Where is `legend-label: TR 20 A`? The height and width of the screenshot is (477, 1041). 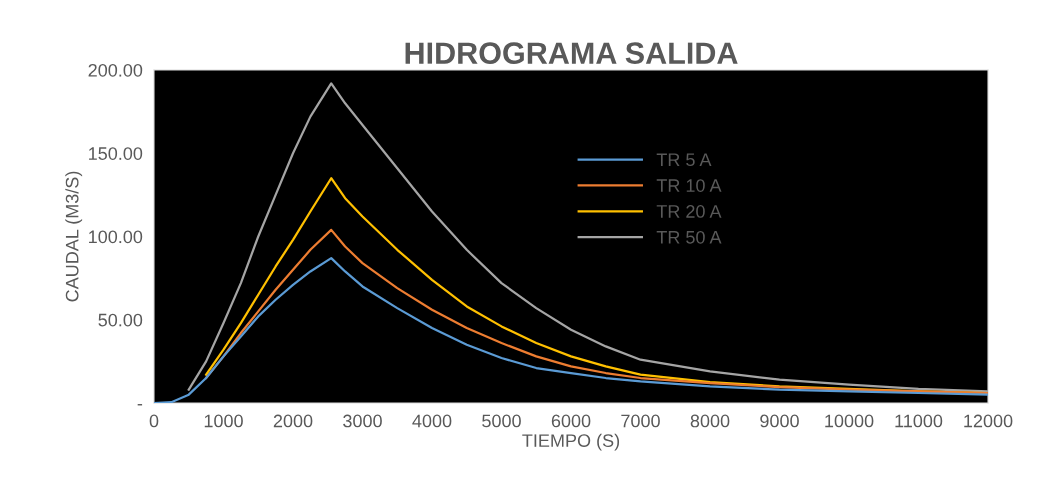
legend-label: TR 20 A is located at coordinates (689, 211).